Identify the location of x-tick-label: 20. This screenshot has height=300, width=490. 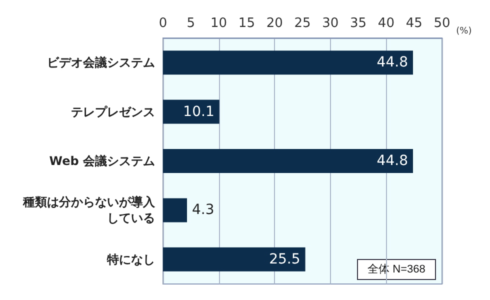
(274, 23).